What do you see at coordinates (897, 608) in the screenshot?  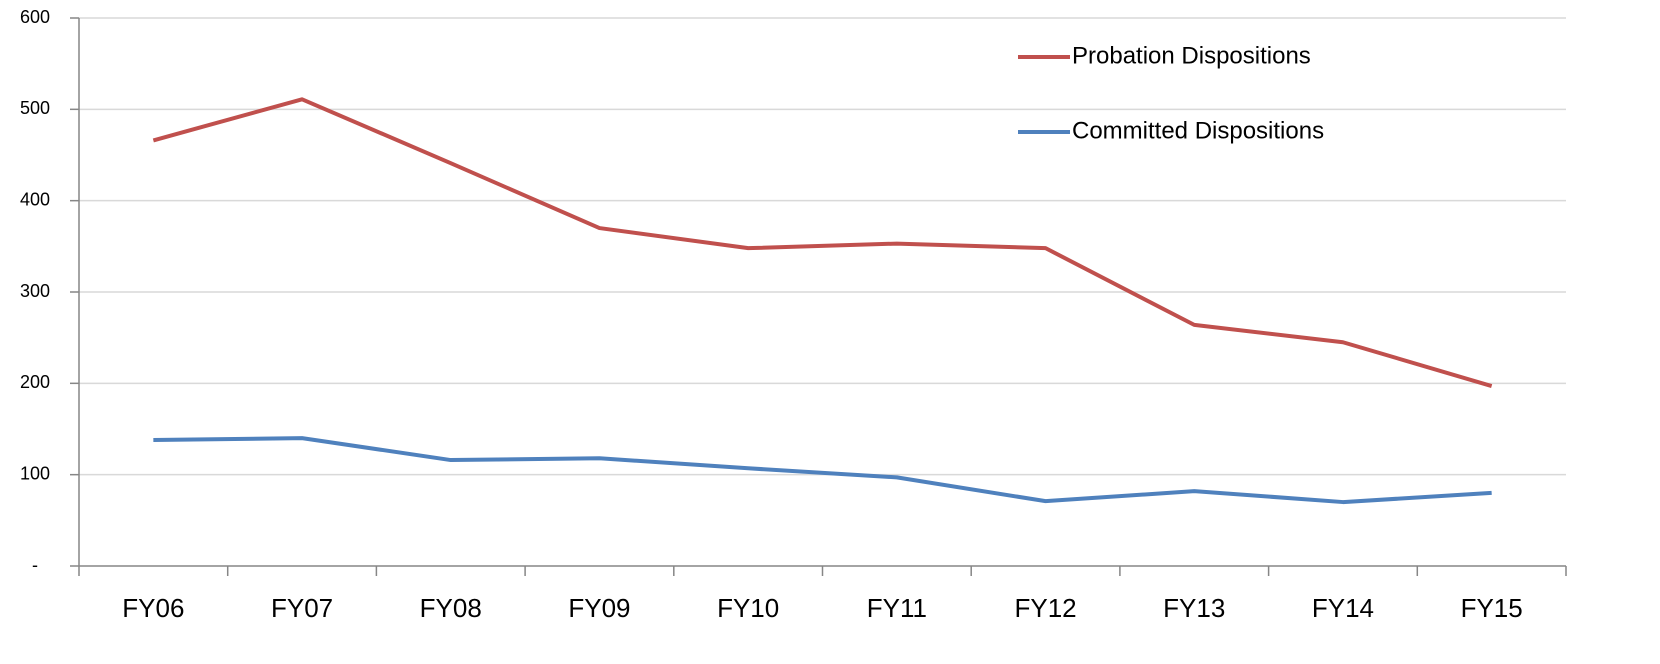 I see `x-tick-label: FY11` at bounding box center [897, 608].